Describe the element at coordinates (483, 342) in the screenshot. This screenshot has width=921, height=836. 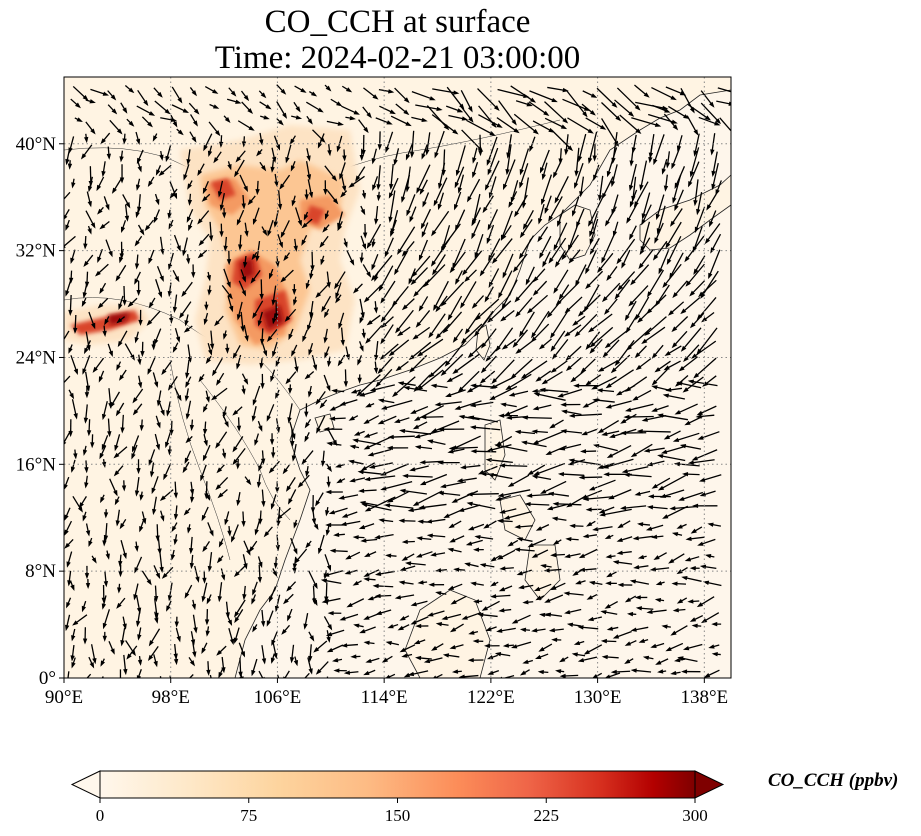
I see `land-taiwan` at that location.